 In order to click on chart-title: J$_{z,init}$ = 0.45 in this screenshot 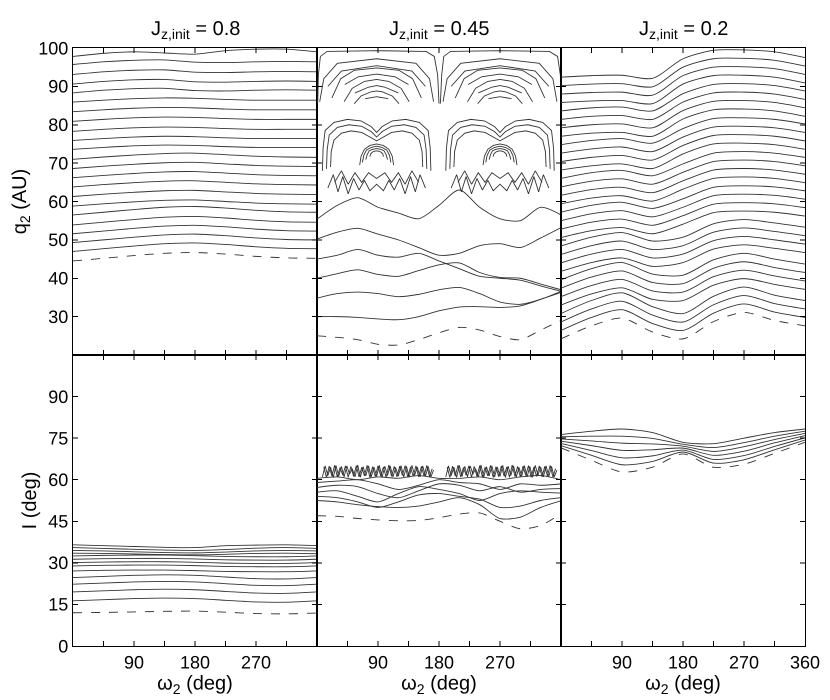, I will do `click(439, 30)`.